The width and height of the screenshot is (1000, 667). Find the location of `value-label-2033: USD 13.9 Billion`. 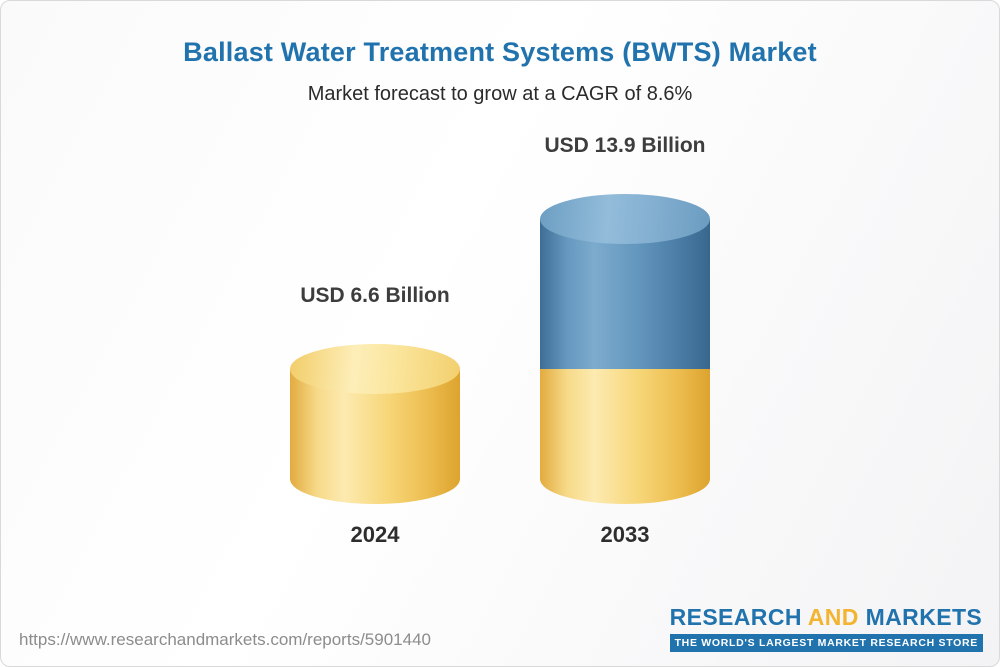

value-label-2033: USD 13.9 Billion is located at coordinates (625, 146).